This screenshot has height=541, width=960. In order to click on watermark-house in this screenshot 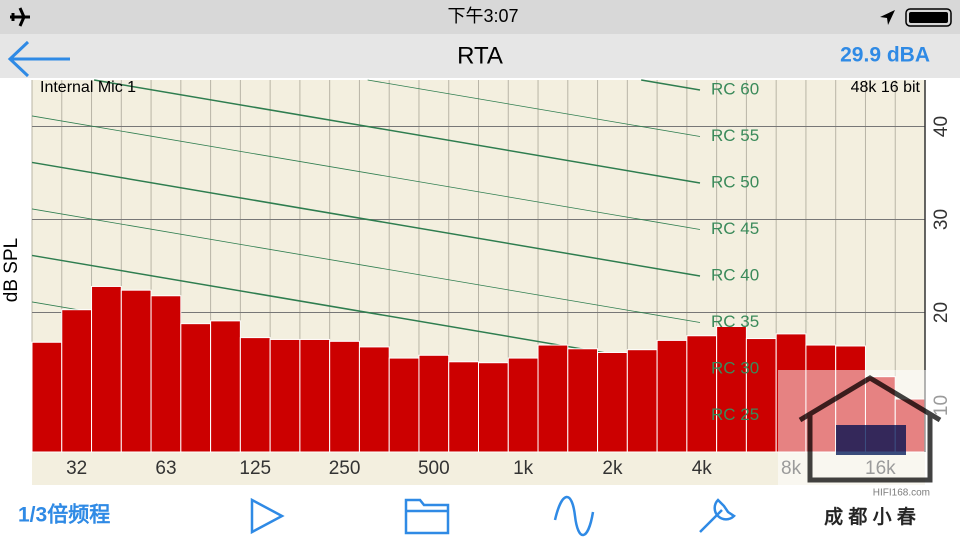, I will do `click(870, 429)`.